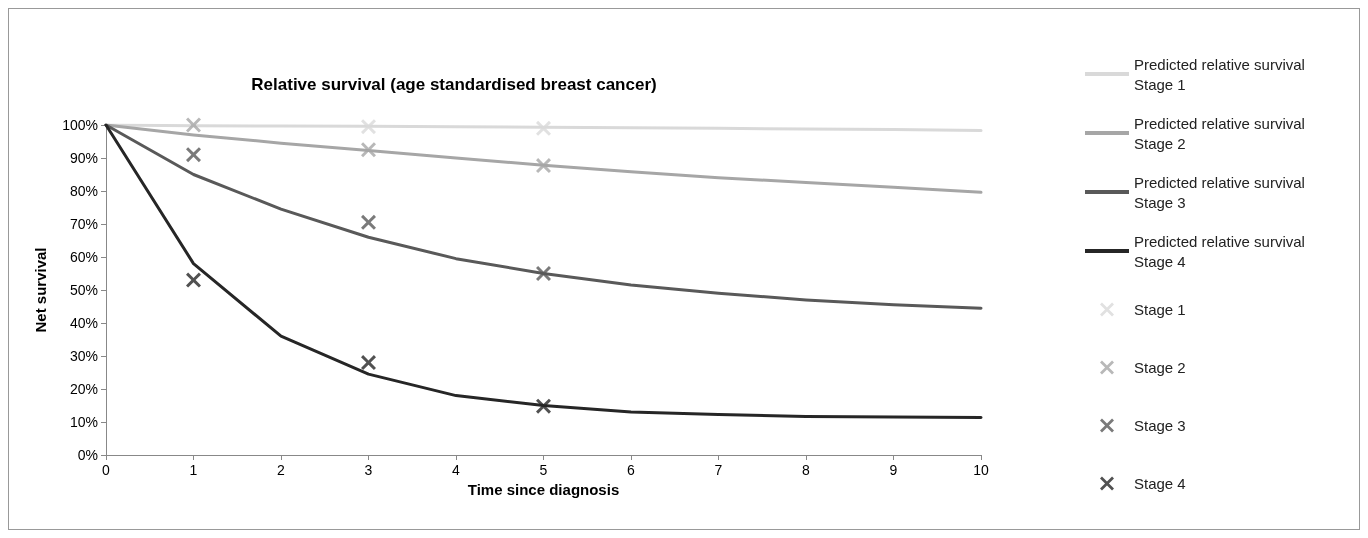 The width and height of the screenshot is (1368, 538). I want to click on x-tick-label: 0, so click(106, 470).